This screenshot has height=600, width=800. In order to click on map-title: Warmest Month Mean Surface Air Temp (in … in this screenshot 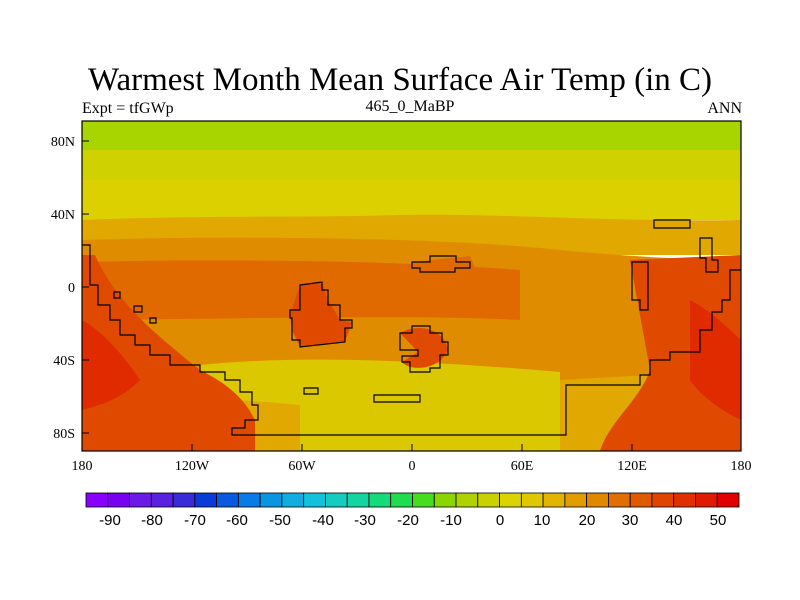, I will do `click(400, 80)`.